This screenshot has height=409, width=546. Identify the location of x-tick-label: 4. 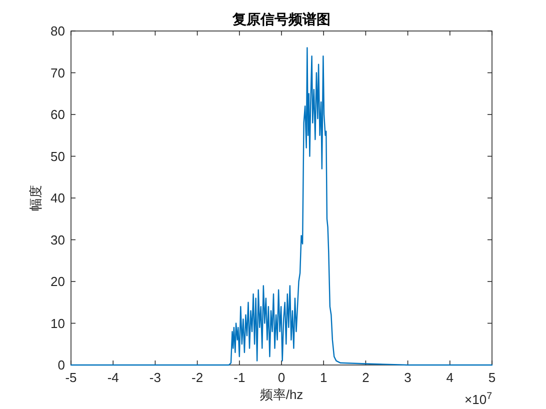
(450, 377).